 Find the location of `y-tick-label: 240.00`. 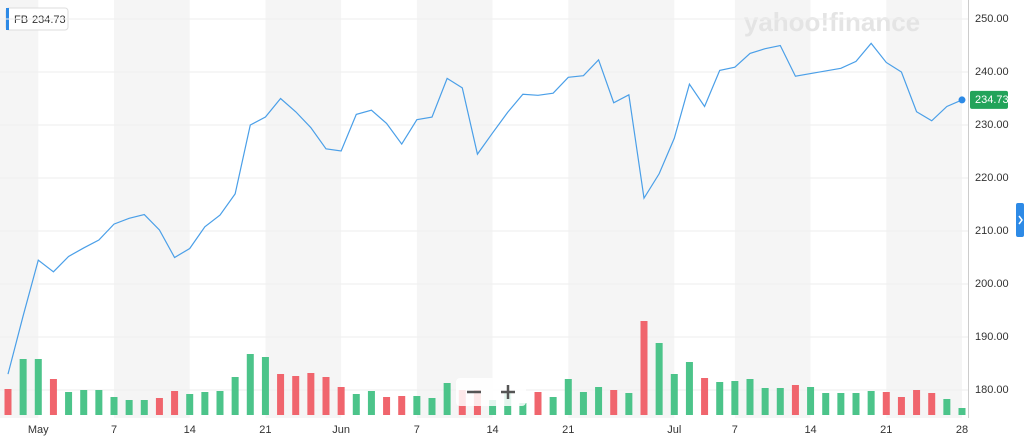

y-tick-label: 240.00 is located at coordinates (992, 72).